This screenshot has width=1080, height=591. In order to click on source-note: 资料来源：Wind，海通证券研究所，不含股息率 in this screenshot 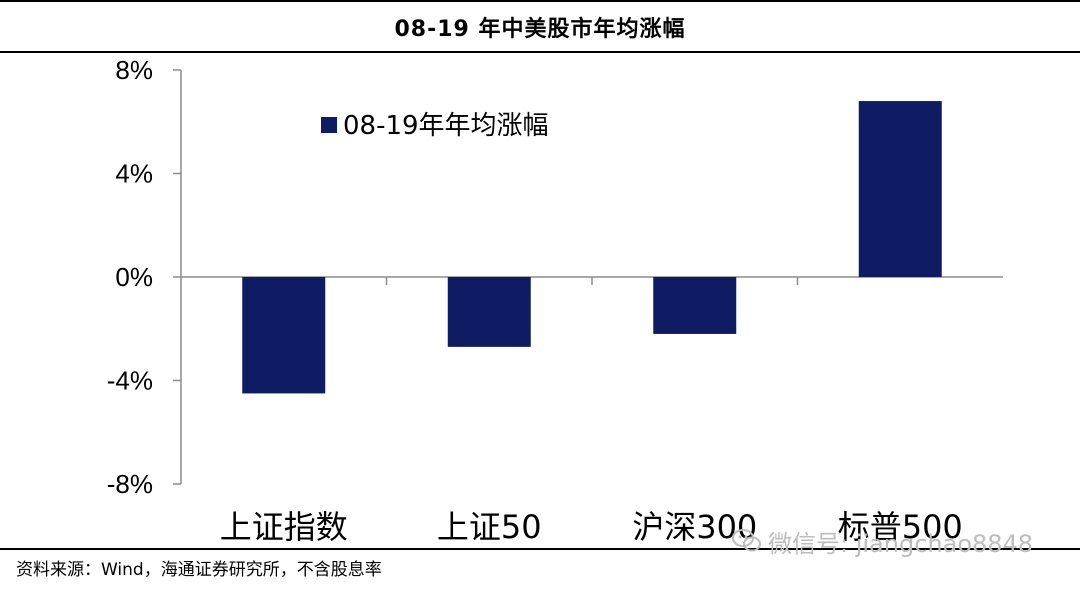, I will do `click(199, 570)`.